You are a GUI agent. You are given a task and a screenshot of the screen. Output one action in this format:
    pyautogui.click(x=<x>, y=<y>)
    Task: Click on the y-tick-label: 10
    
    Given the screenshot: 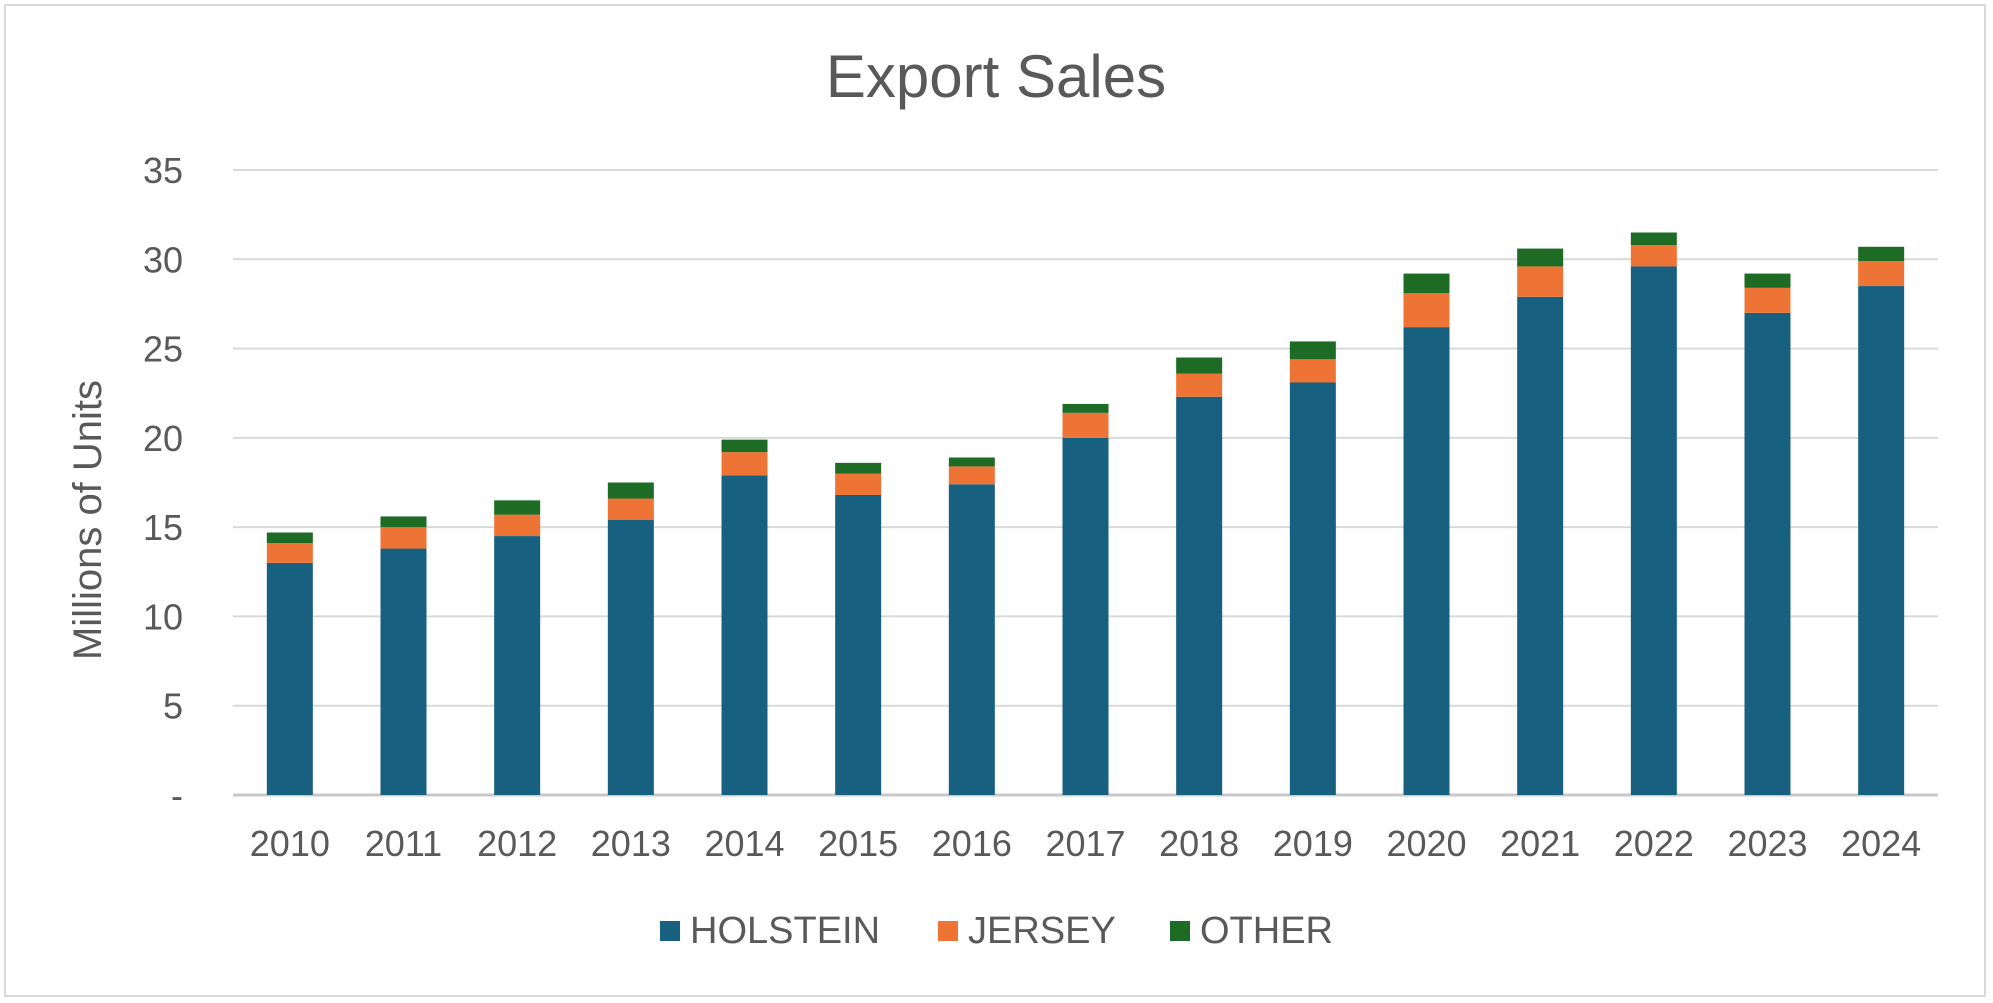 What is the action you would take?
    pyautogui.click(x=163, y=616)
    